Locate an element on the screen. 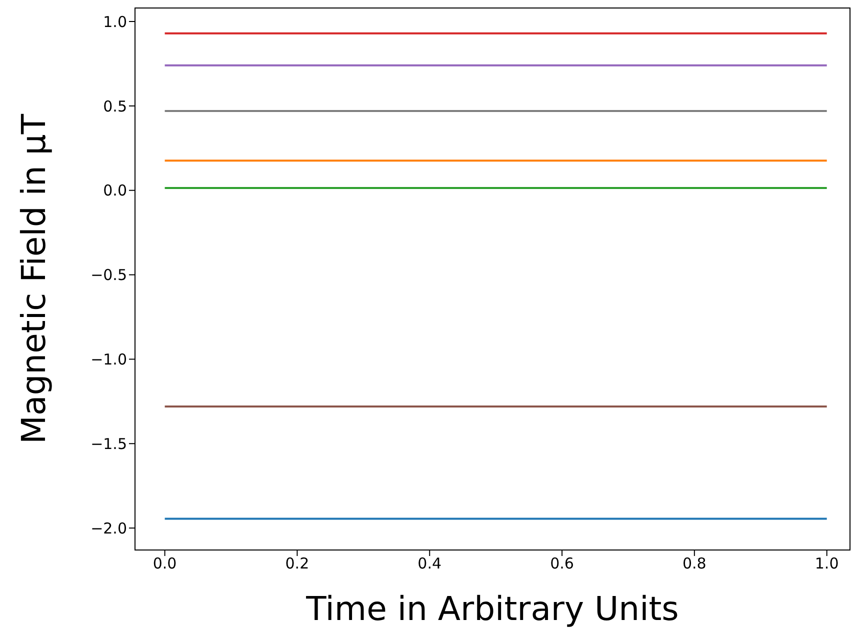 The width and height of the screenshot is (853, 632). y-tick-label: 0.5 is located at coordinates (115, 106).